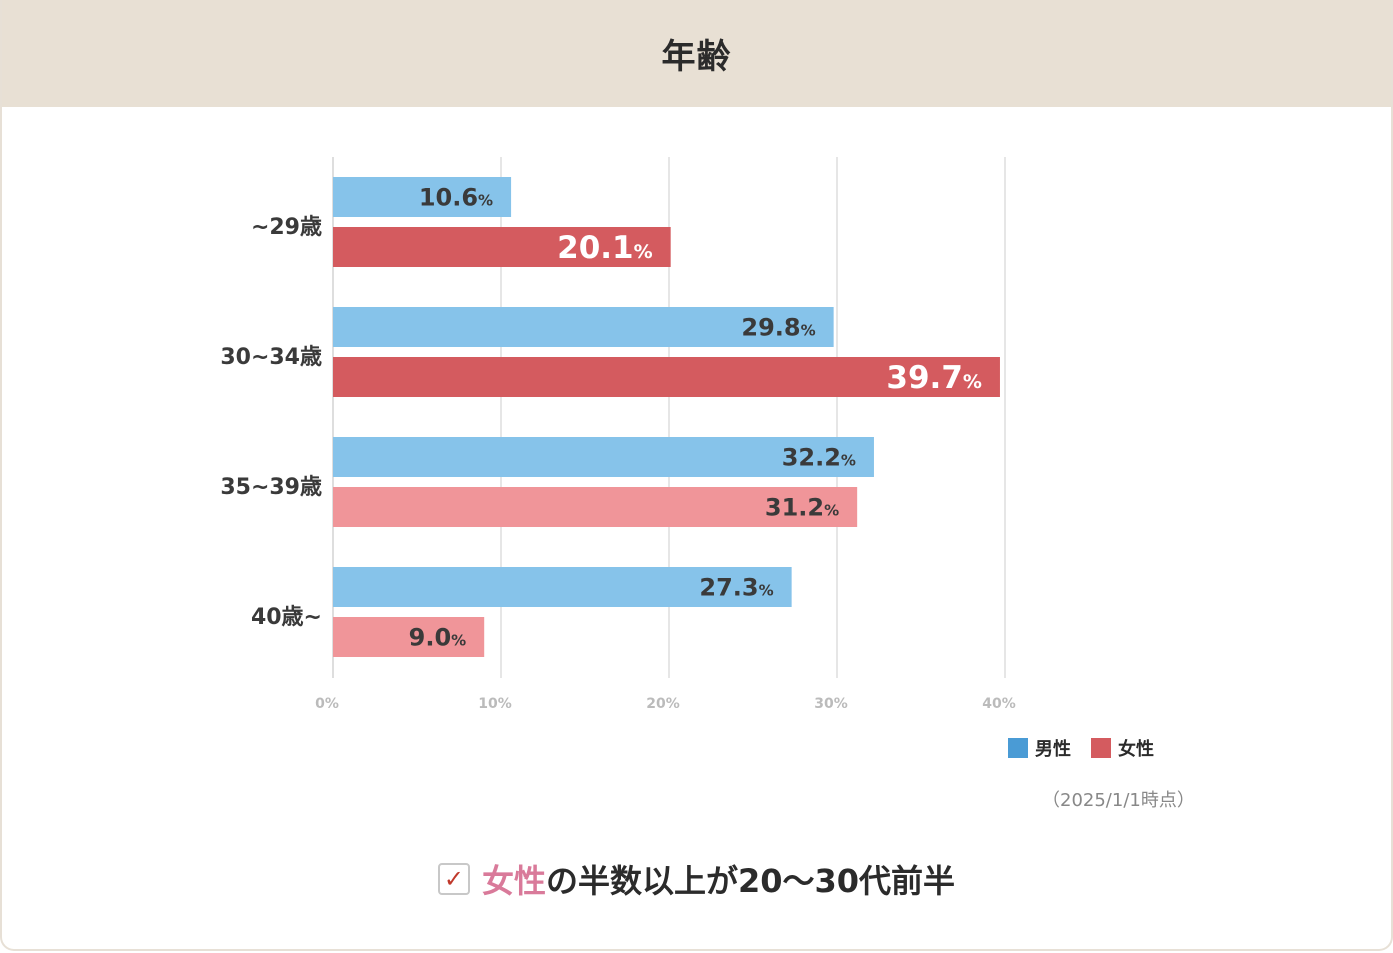 This screenshot has width=1393, height=953. I want to click on legend-swatch-male, so click(1018, 748).